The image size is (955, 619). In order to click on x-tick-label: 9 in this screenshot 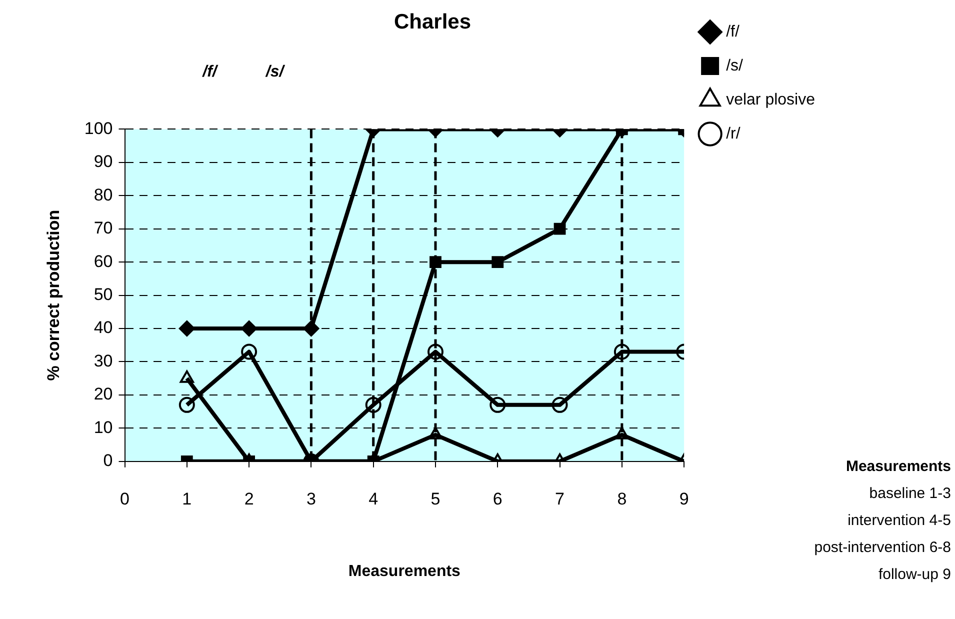, I will do `click(684, 498)`.